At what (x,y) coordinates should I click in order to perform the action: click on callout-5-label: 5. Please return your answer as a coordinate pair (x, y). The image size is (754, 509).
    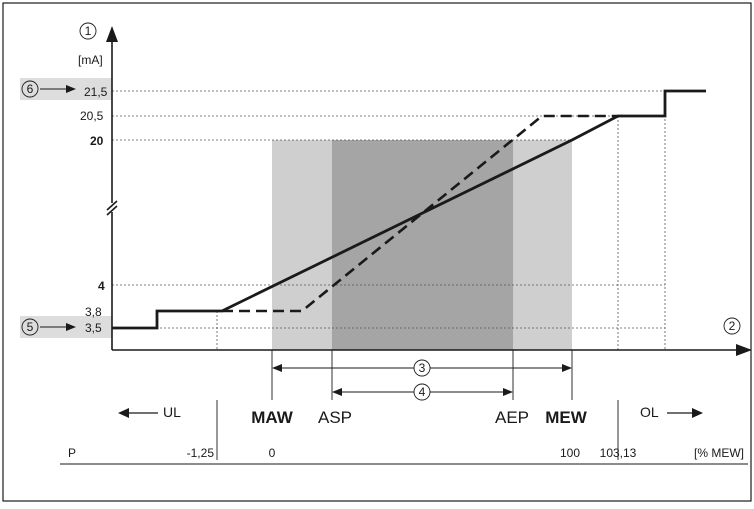
    Looking at the image, I should click on (30, 327).